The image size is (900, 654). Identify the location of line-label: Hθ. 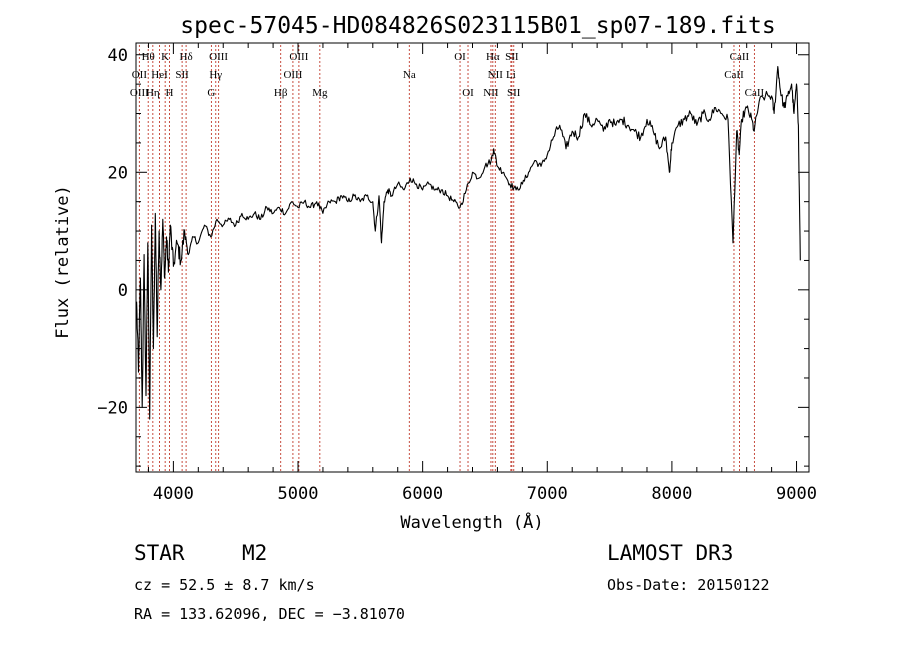
(148, 57).